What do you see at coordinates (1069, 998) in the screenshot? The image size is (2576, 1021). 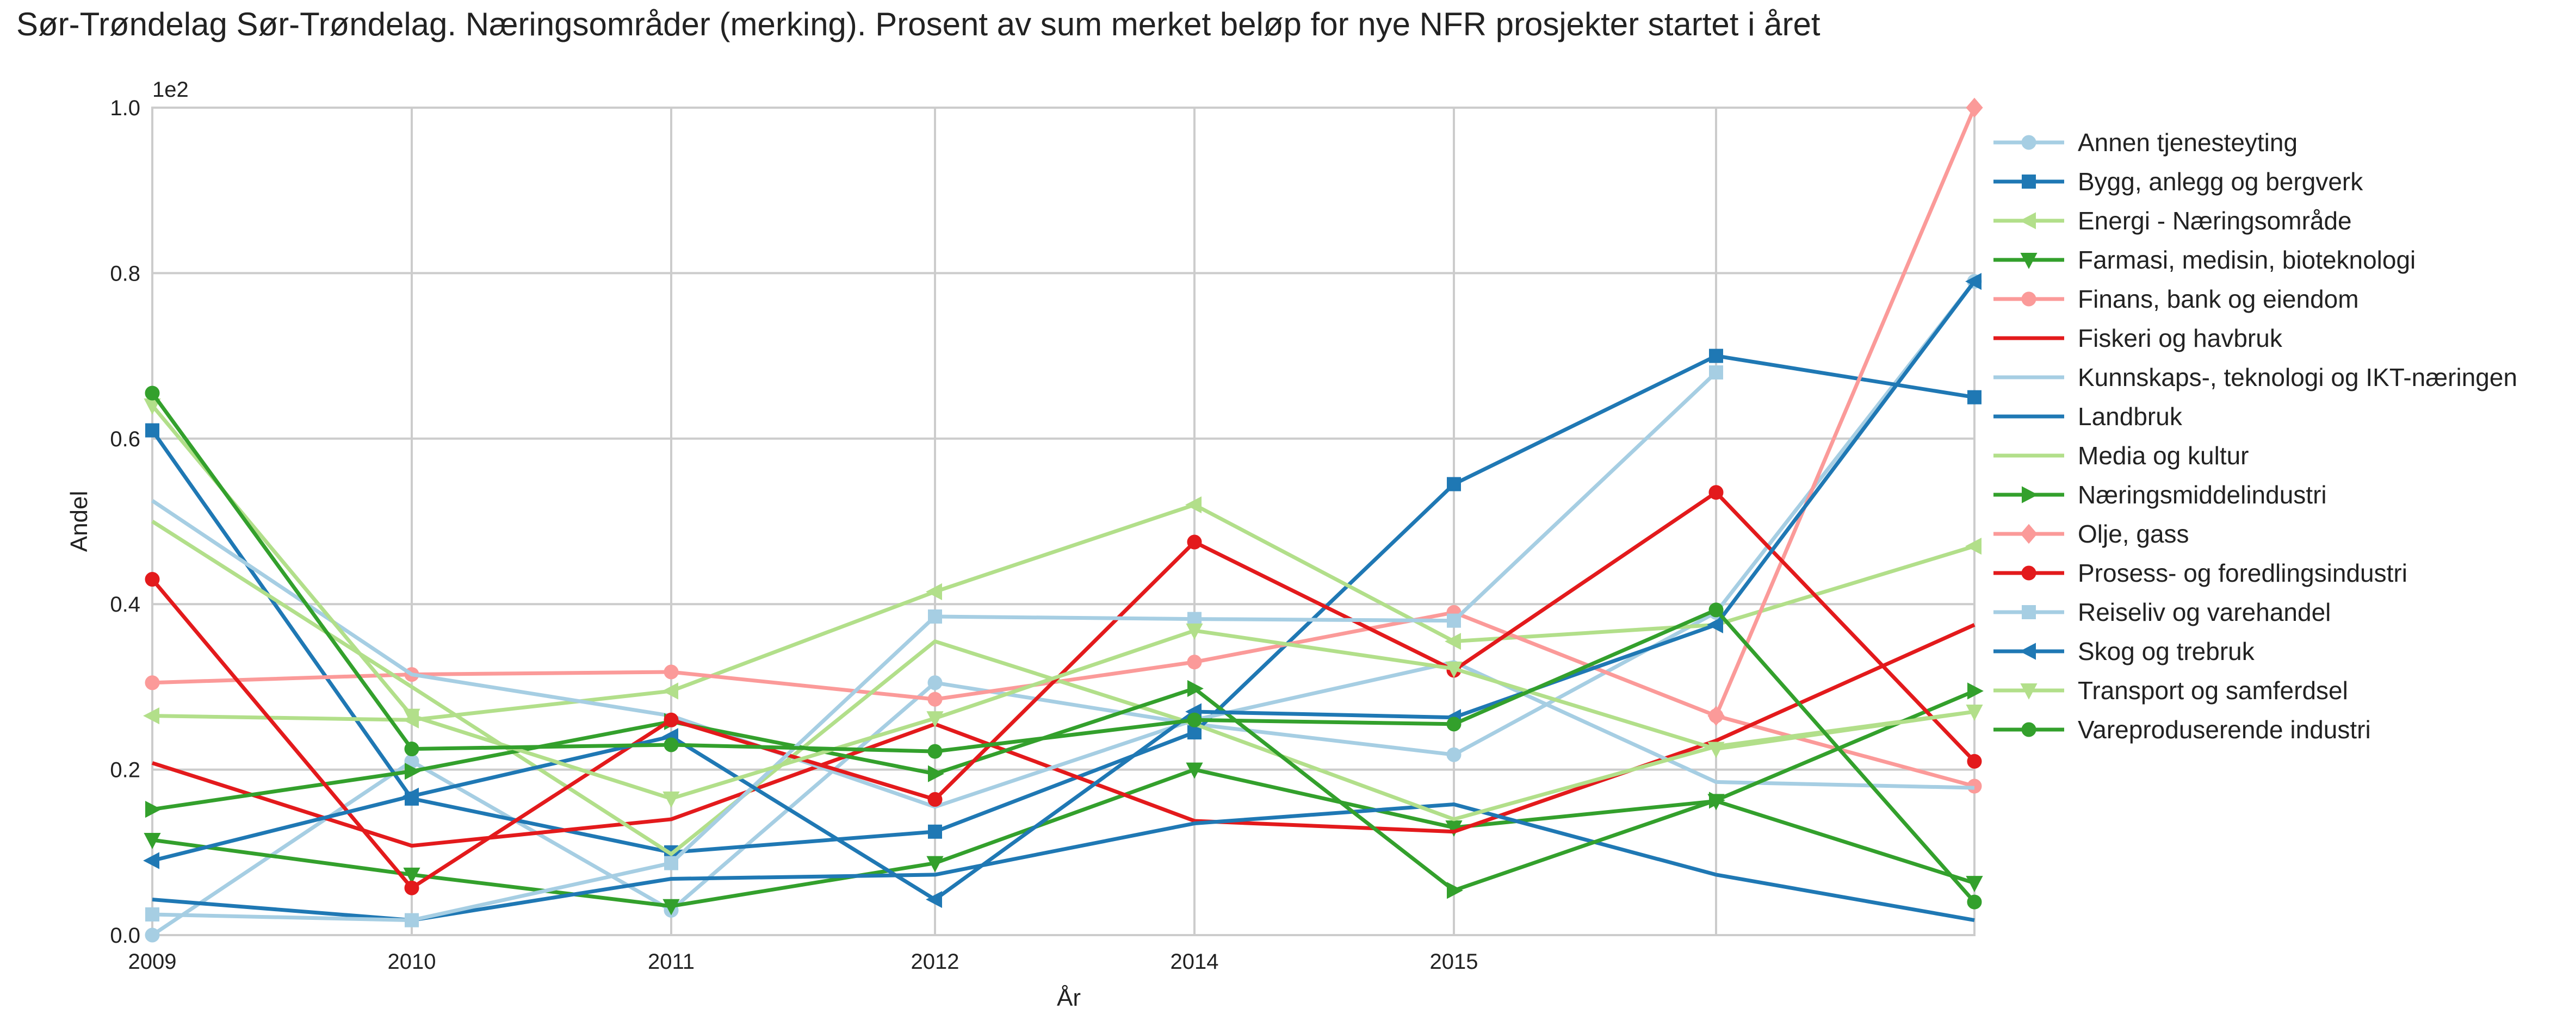 I see `x-axis-title: År` at bounding box center [1069, 998].